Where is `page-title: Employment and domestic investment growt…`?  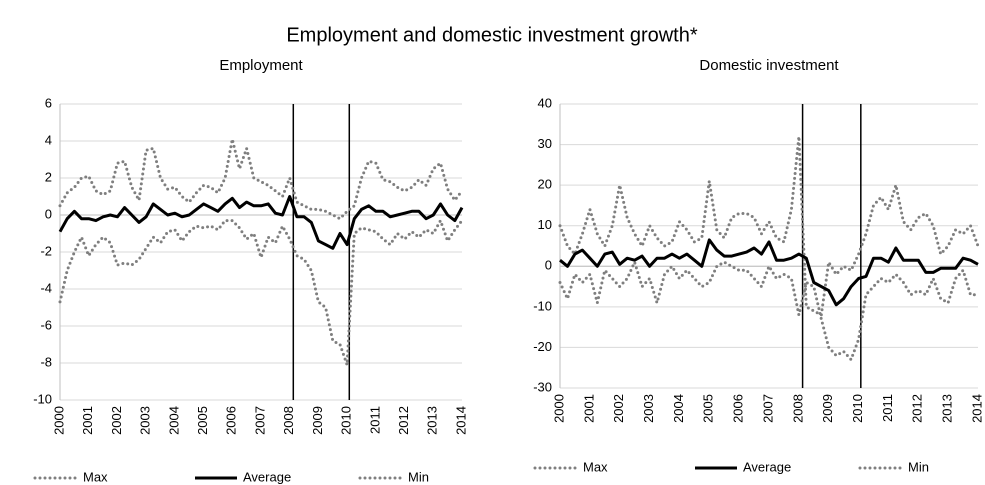 page-title: Employment and domestic investment growt… is located at coordinates (492, 35).